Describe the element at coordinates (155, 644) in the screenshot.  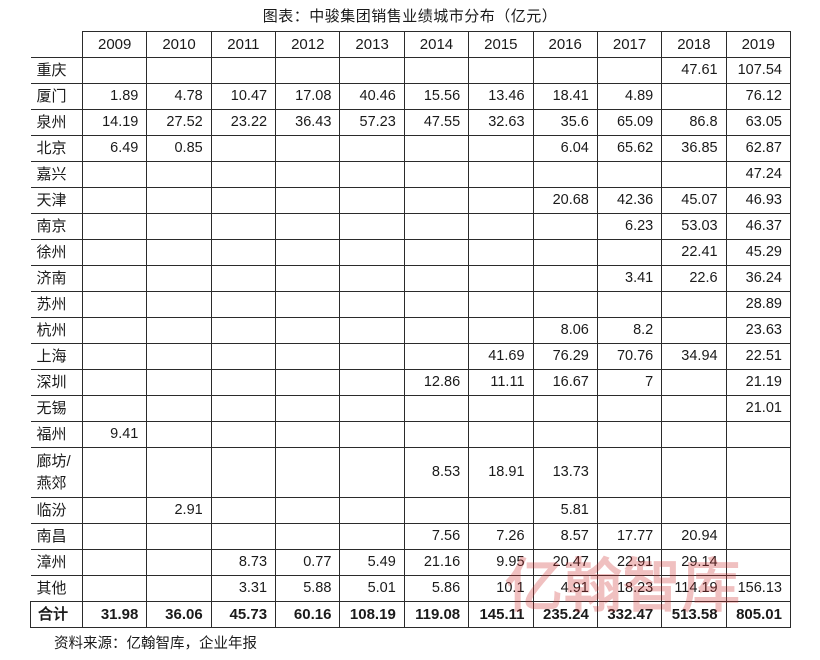
I see `source-note: 资料来源：亿翰智库，企业年报` at that location.